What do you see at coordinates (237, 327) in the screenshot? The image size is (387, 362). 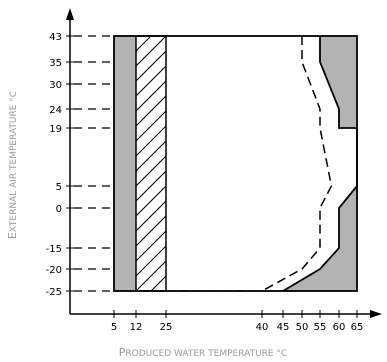 I see `x-tick-labels: 5 12 25 40 45 50 55 60 65` at bounding box center [237, 327].